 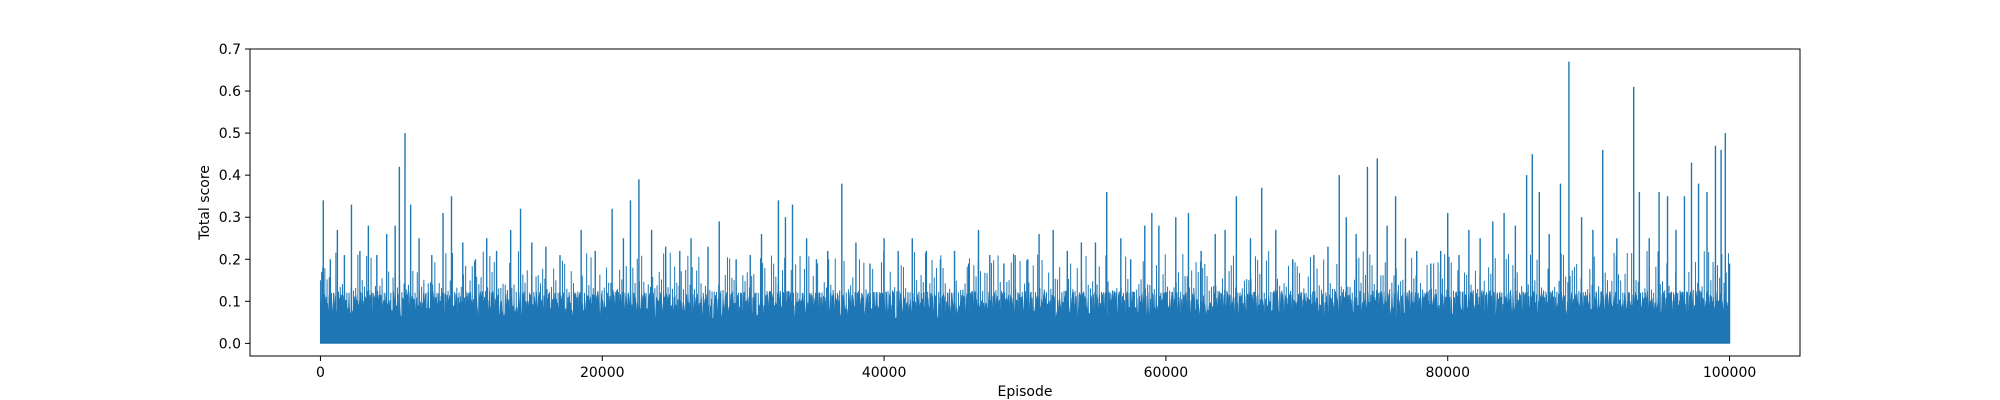 I want to click on y-tick-label: 0.1, so click(x=230, y=302).